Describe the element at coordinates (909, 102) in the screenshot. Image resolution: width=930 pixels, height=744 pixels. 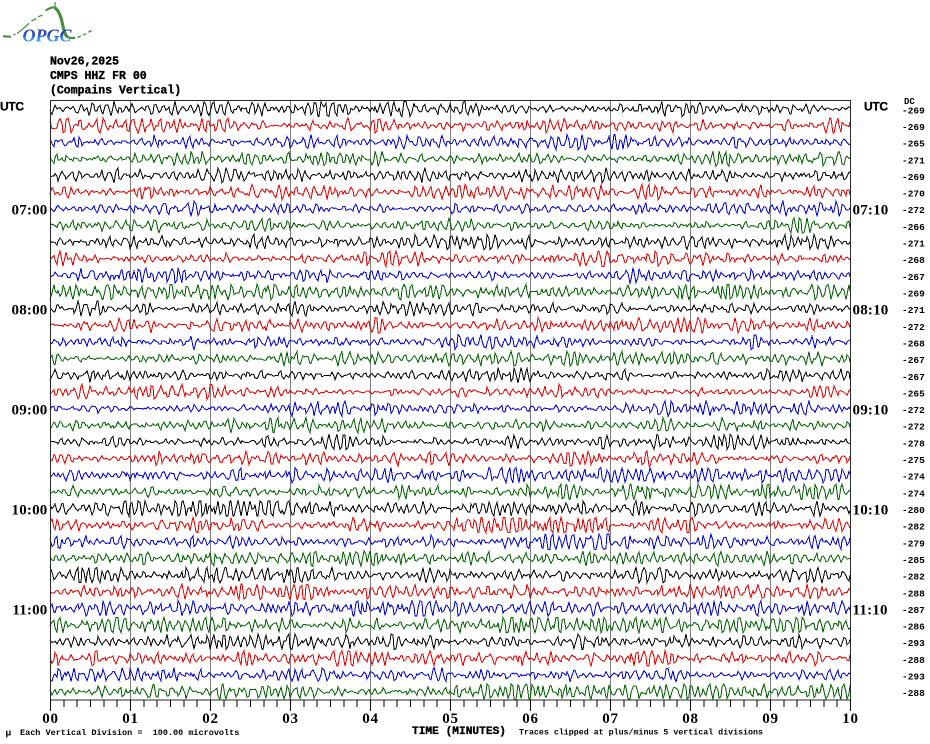
I see `svg-text: DC` at that location.